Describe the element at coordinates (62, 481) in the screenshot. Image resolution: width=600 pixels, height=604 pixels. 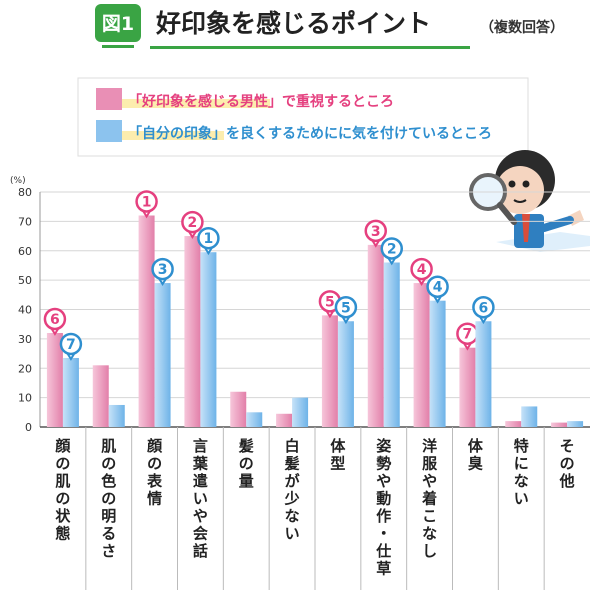
I see `category-label-char: 肌` at that location.